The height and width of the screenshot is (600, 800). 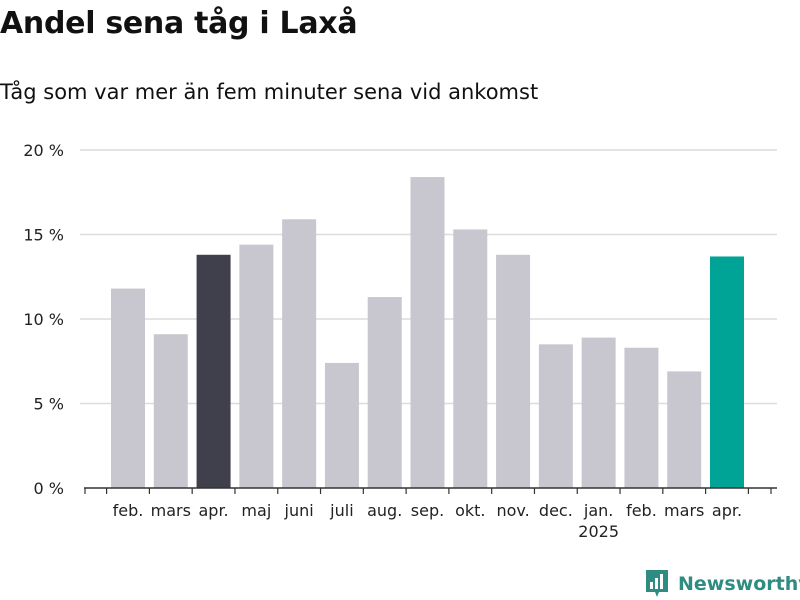 What do you see at coordinates (43, 319) in the screenshot?
I see `y-tick-label: 10 %` at bounding box center [43, 319].